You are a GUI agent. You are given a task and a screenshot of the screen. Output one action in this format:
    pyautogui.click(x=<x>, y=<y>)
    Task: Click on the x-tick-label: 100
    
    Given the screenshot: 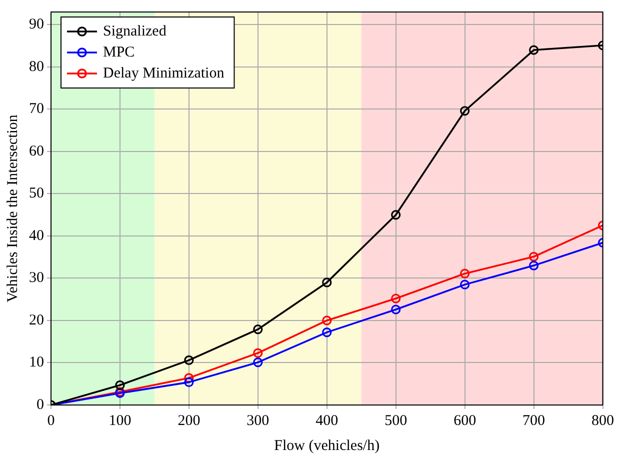 What is the action you would take?
    pyautogui.click(x=120, y=420)
    